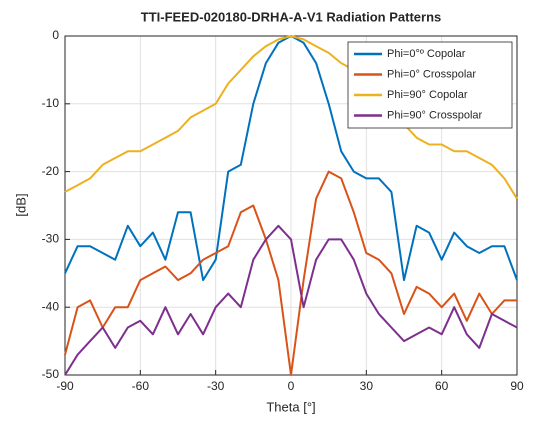 The height and width of the screenshot is (426, 540). I want to click on y-axis-label: [dB], so click(20, 204).